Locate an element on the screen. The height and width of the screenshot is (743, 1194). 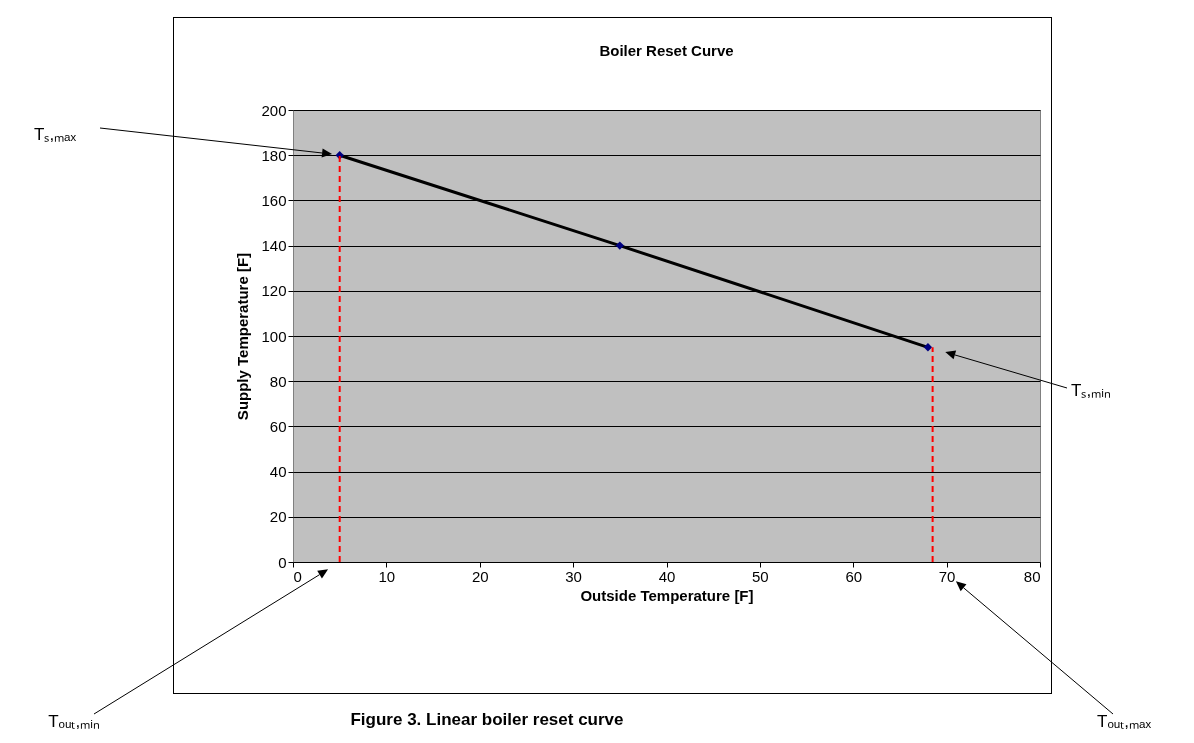
text: Tₒᵤₜ,ₘᵢₙ is located at coordinates (74, 721).